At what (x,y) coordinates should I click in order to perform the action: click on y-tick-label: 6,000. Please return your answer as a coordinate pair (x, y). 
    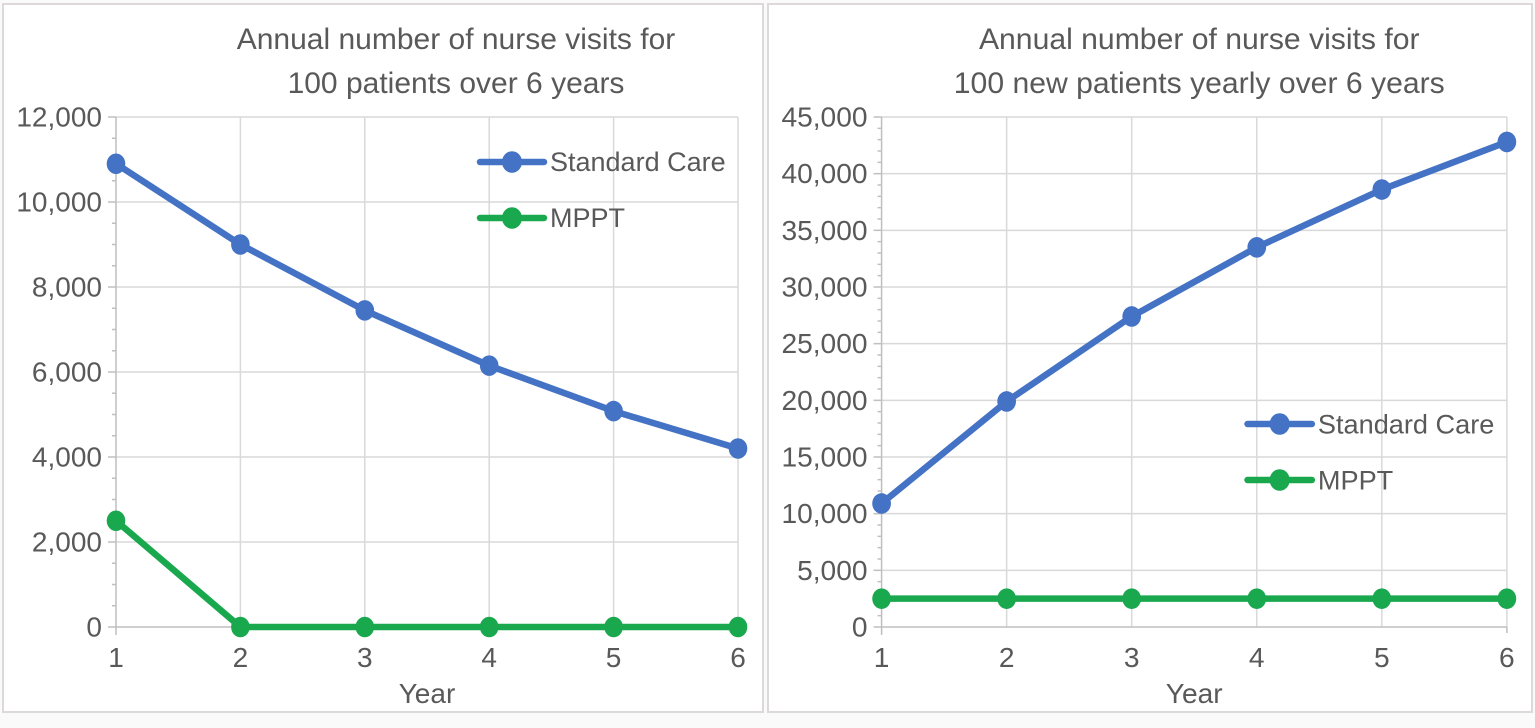
    Looking at the image, I should click on (67, 372).